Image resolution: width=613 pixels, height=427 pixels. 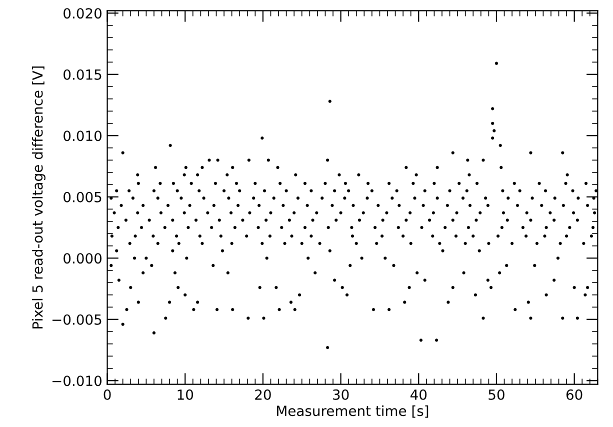 What do you see at coordinates (83, 13) in the screenshot?
I see `y-tick-label: 0.020` at bounding box center [83, 13].